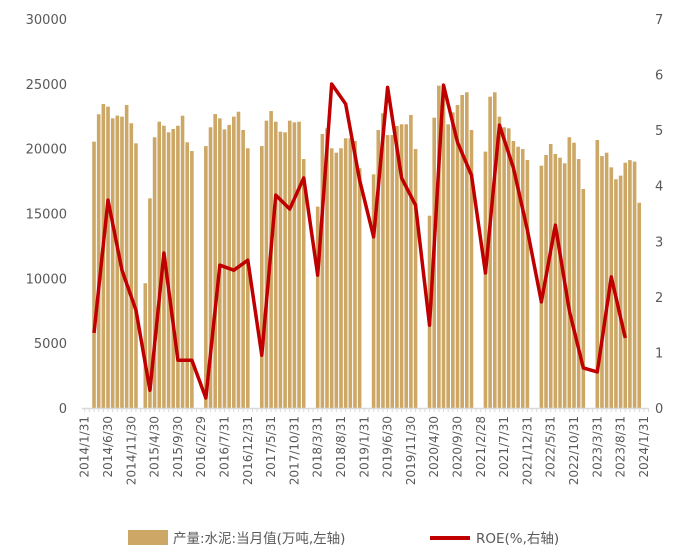 The height and width of the screenshot is (559, 690). I want to click on right-y-tick-label: 3, so click(659, 242).